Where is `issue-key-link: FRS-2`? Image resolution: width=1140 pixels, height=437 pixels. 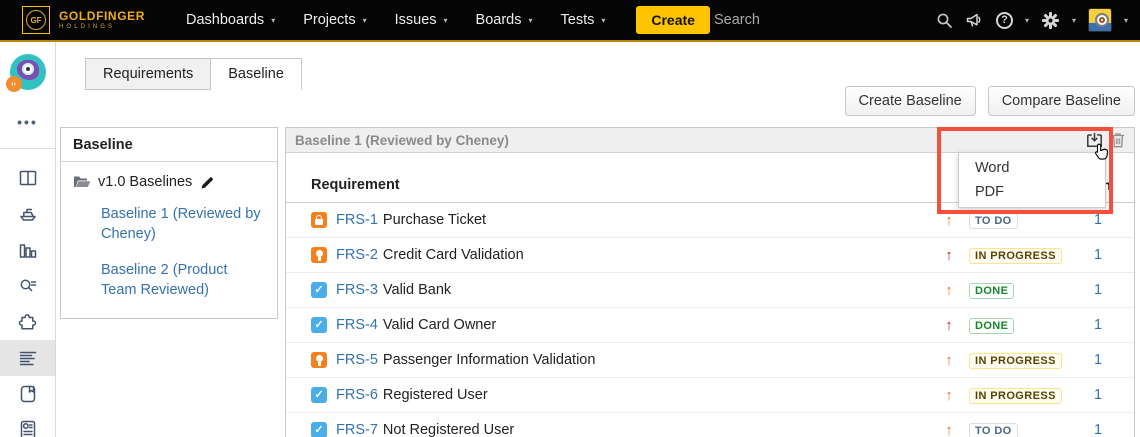
issue-key-link: FRS-2 is located at coordinates (357, 255).